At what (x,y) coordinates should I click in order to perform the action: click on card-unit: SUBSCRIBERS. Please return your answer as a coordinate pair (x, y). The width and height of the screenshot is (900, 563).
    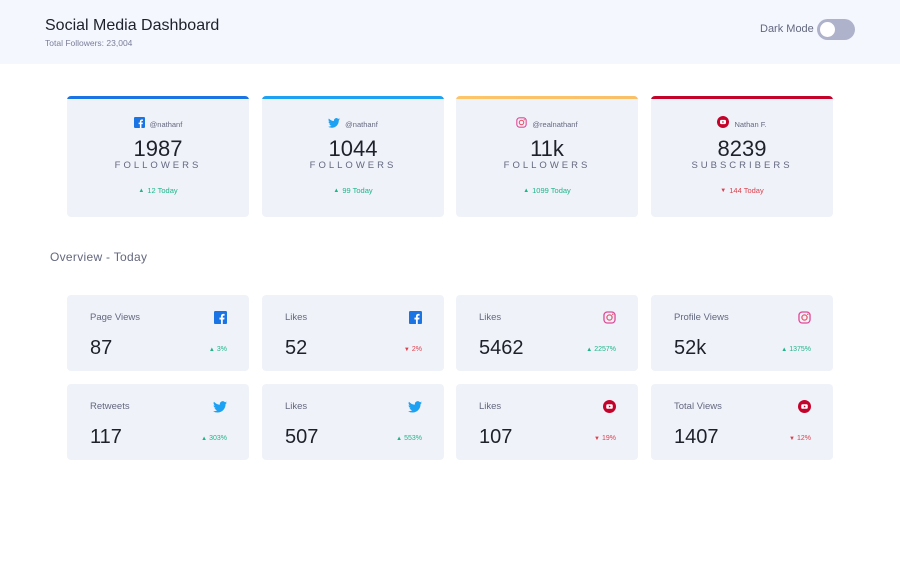
    Looking at the image, I should click on (742, 165).